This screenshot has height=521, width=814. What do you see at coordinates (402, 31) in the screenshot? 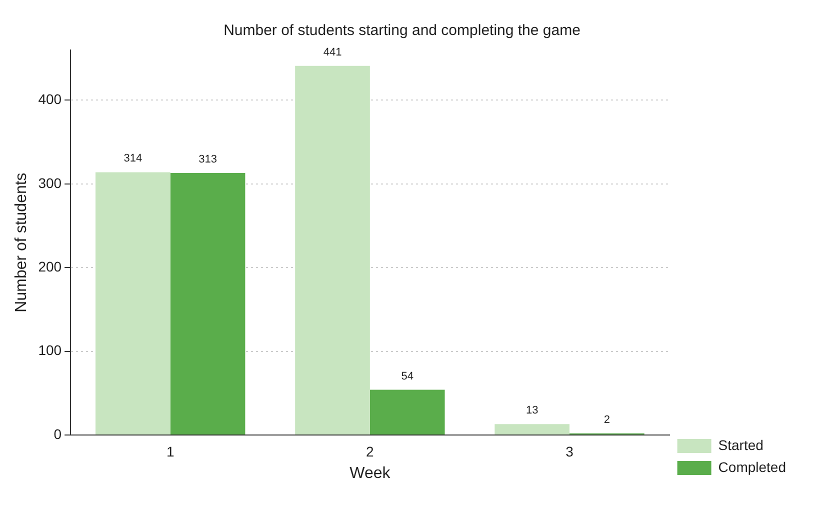
I see `chart-title: Number of students starting and completing the game` at bounding box center [402, 31].